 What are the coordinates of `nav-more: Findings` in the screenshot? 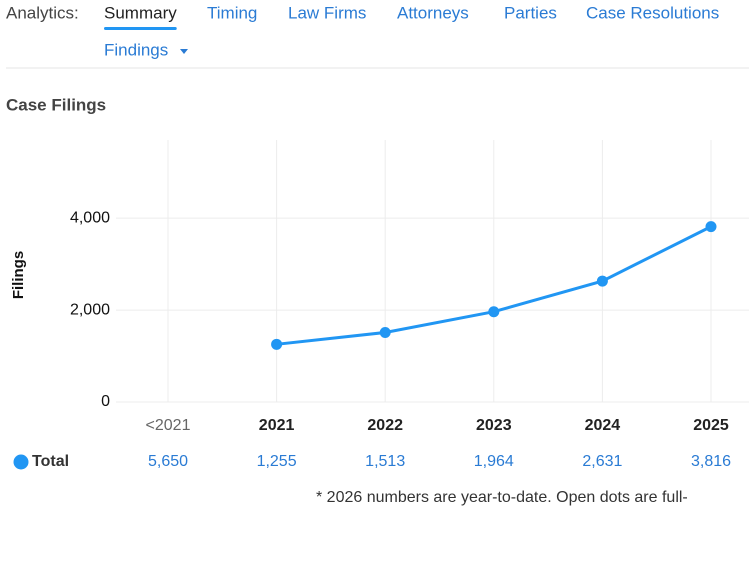 It's located at (136, 49).